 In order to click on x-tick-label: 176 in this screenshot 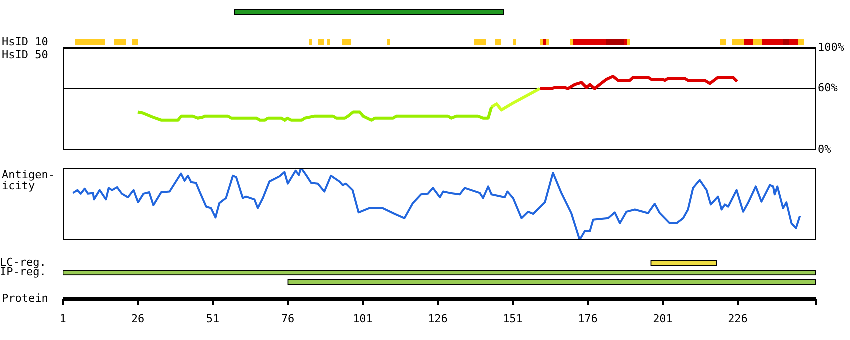, I will do `click(588, 319)`.